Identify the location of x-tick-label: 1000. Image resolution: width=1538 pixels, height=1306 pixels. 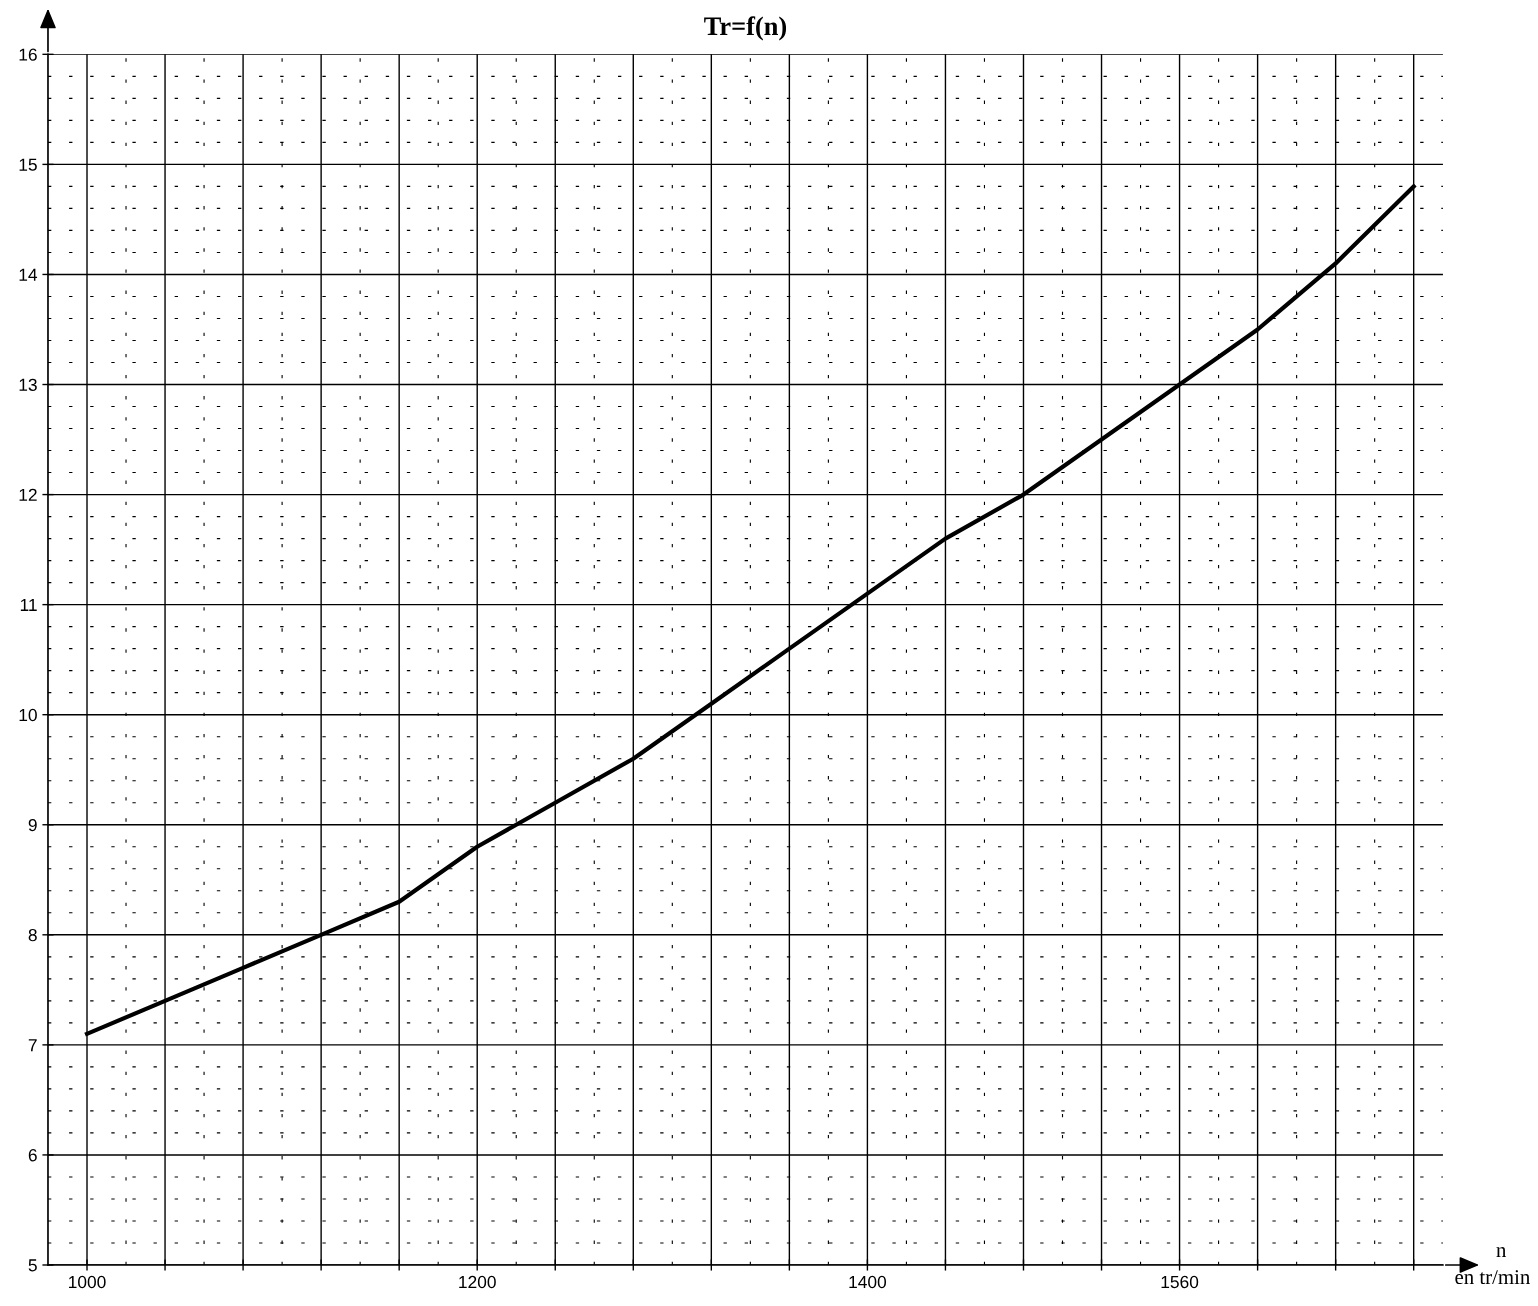
(87, 1282).